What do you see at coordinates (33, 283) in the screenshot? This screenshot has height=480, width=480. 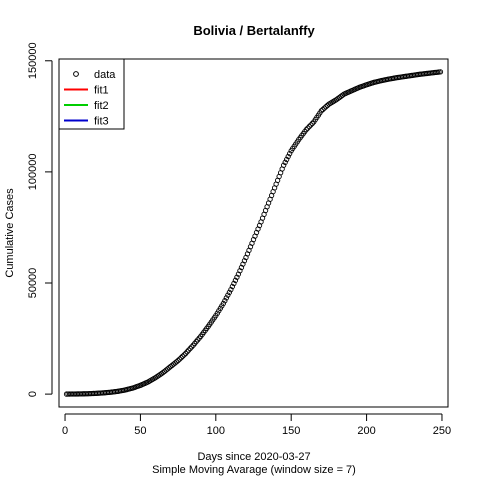 I see `y-tick-label: 50000` at bounding box center [33, 283].